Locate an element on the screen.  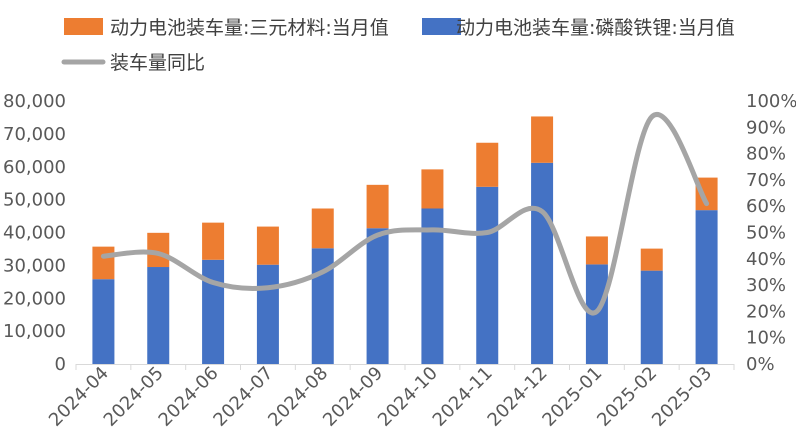
x-tick-label: 2024-06 is located at coordinates (189, 397).